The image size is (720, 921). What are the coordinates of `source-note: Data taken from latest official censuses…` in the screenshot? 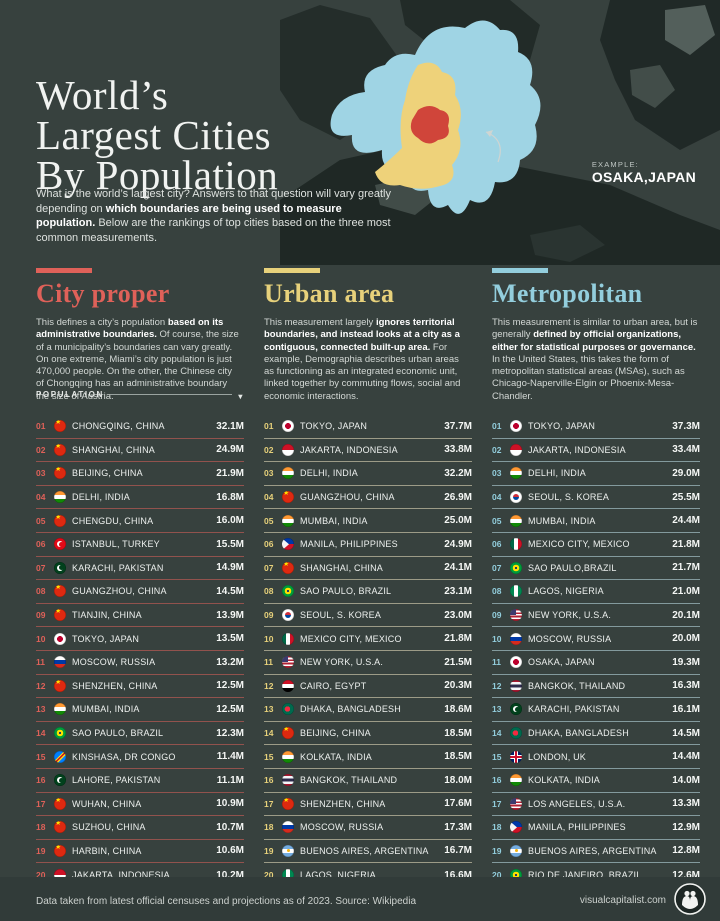 It's located at (226, 901).